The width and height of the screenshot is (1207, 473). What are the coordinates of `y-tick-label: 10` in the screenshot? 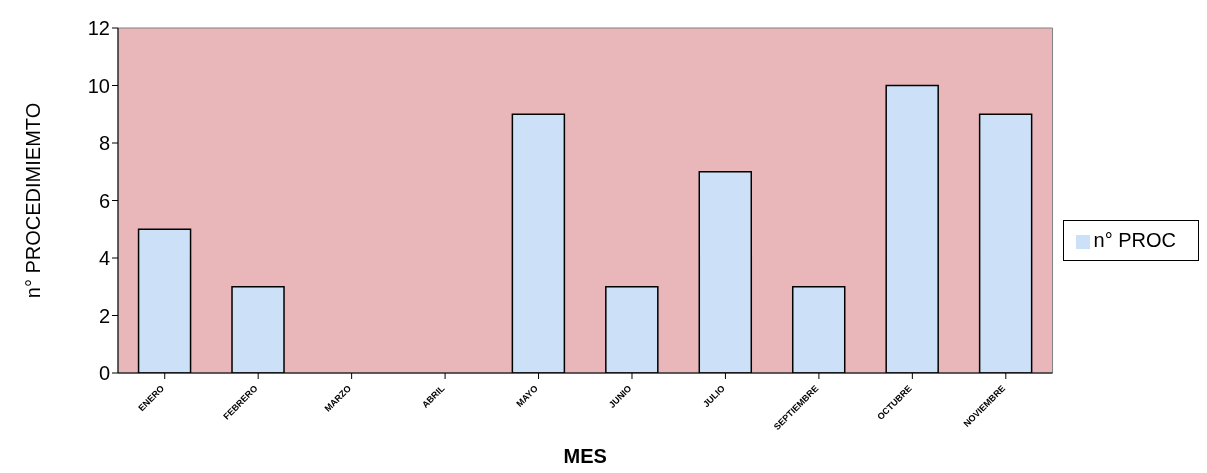 It's located at (98, 85).